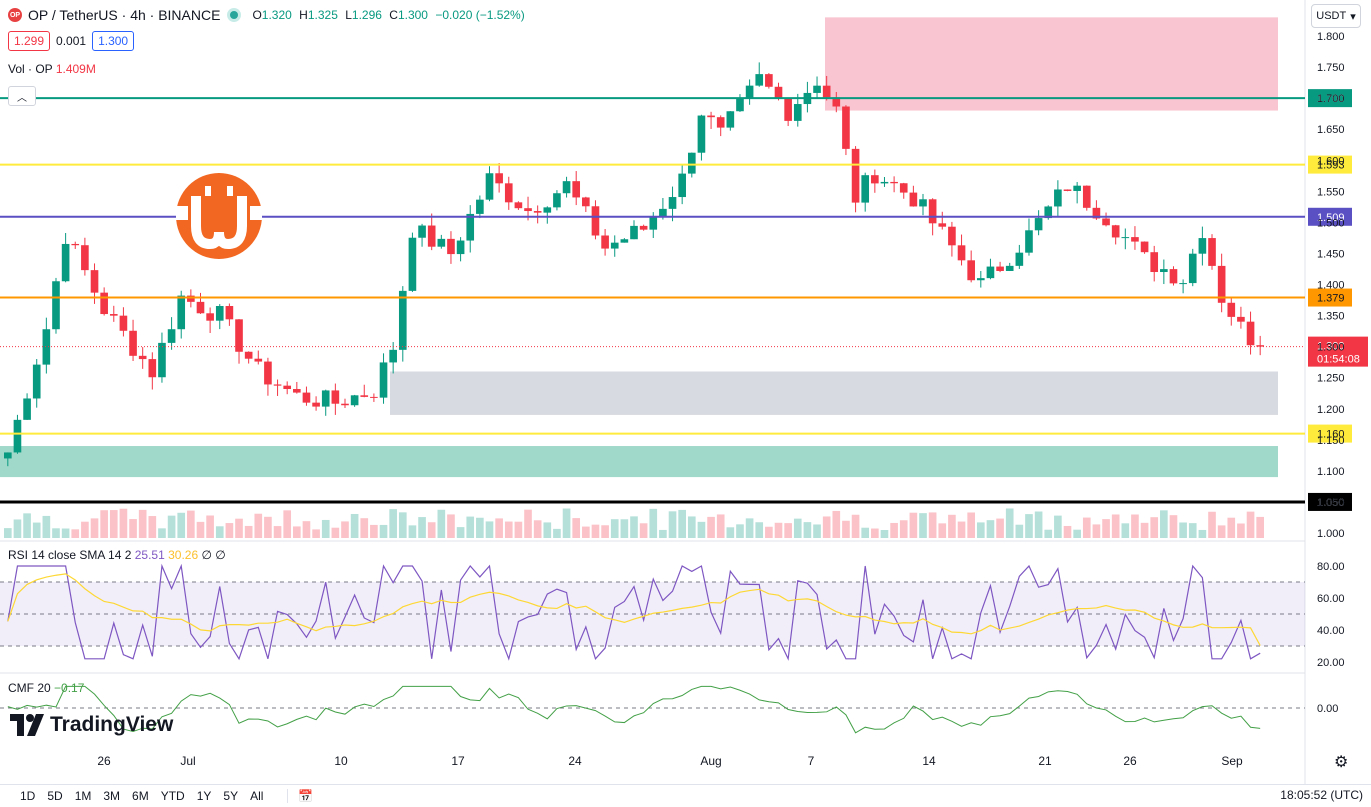 The width and height of the screenshot is (1371, 807). I want to click on range-buttons: 1D 5D 1M 3M 6M YTD 1Y 5Y All, so click(141, 796).